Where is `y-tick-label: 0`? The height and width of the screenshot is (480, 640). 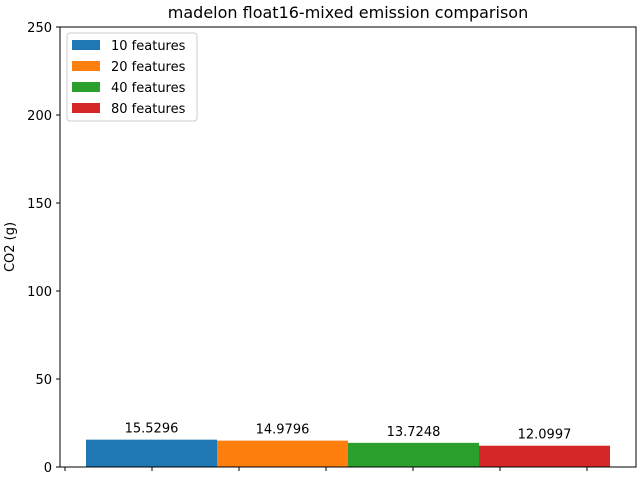
y-tick-label: 0 is located at coordinates (48, 468).